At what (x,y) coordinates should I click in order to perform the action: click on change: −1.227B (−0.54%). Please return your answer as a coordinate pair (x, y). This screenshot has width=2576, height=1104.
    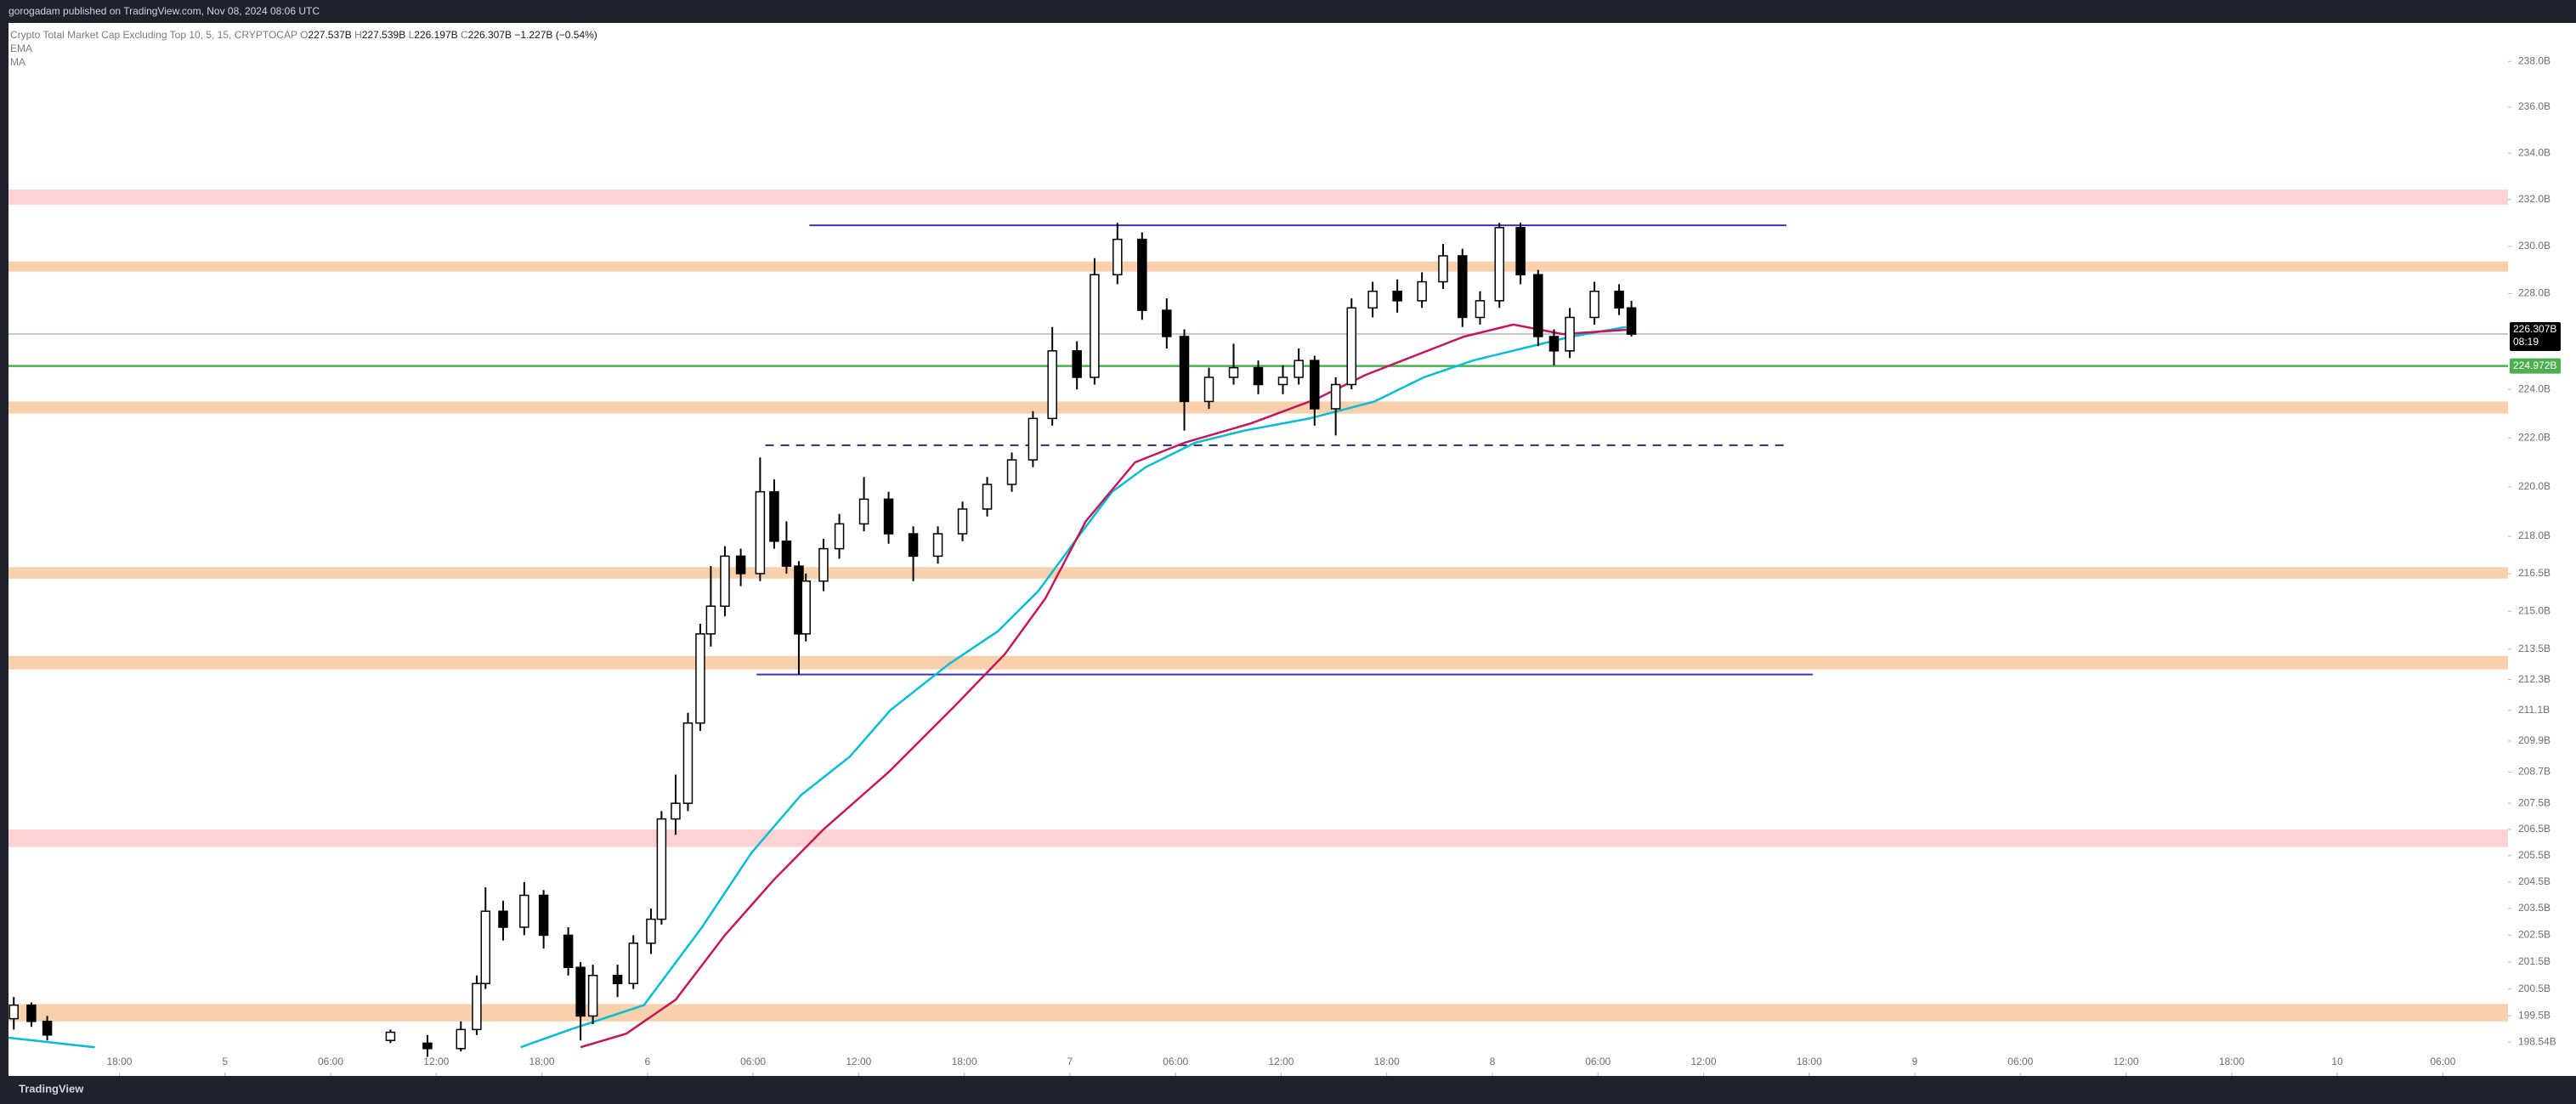
    Looking at the image, I should click on (555, 35).